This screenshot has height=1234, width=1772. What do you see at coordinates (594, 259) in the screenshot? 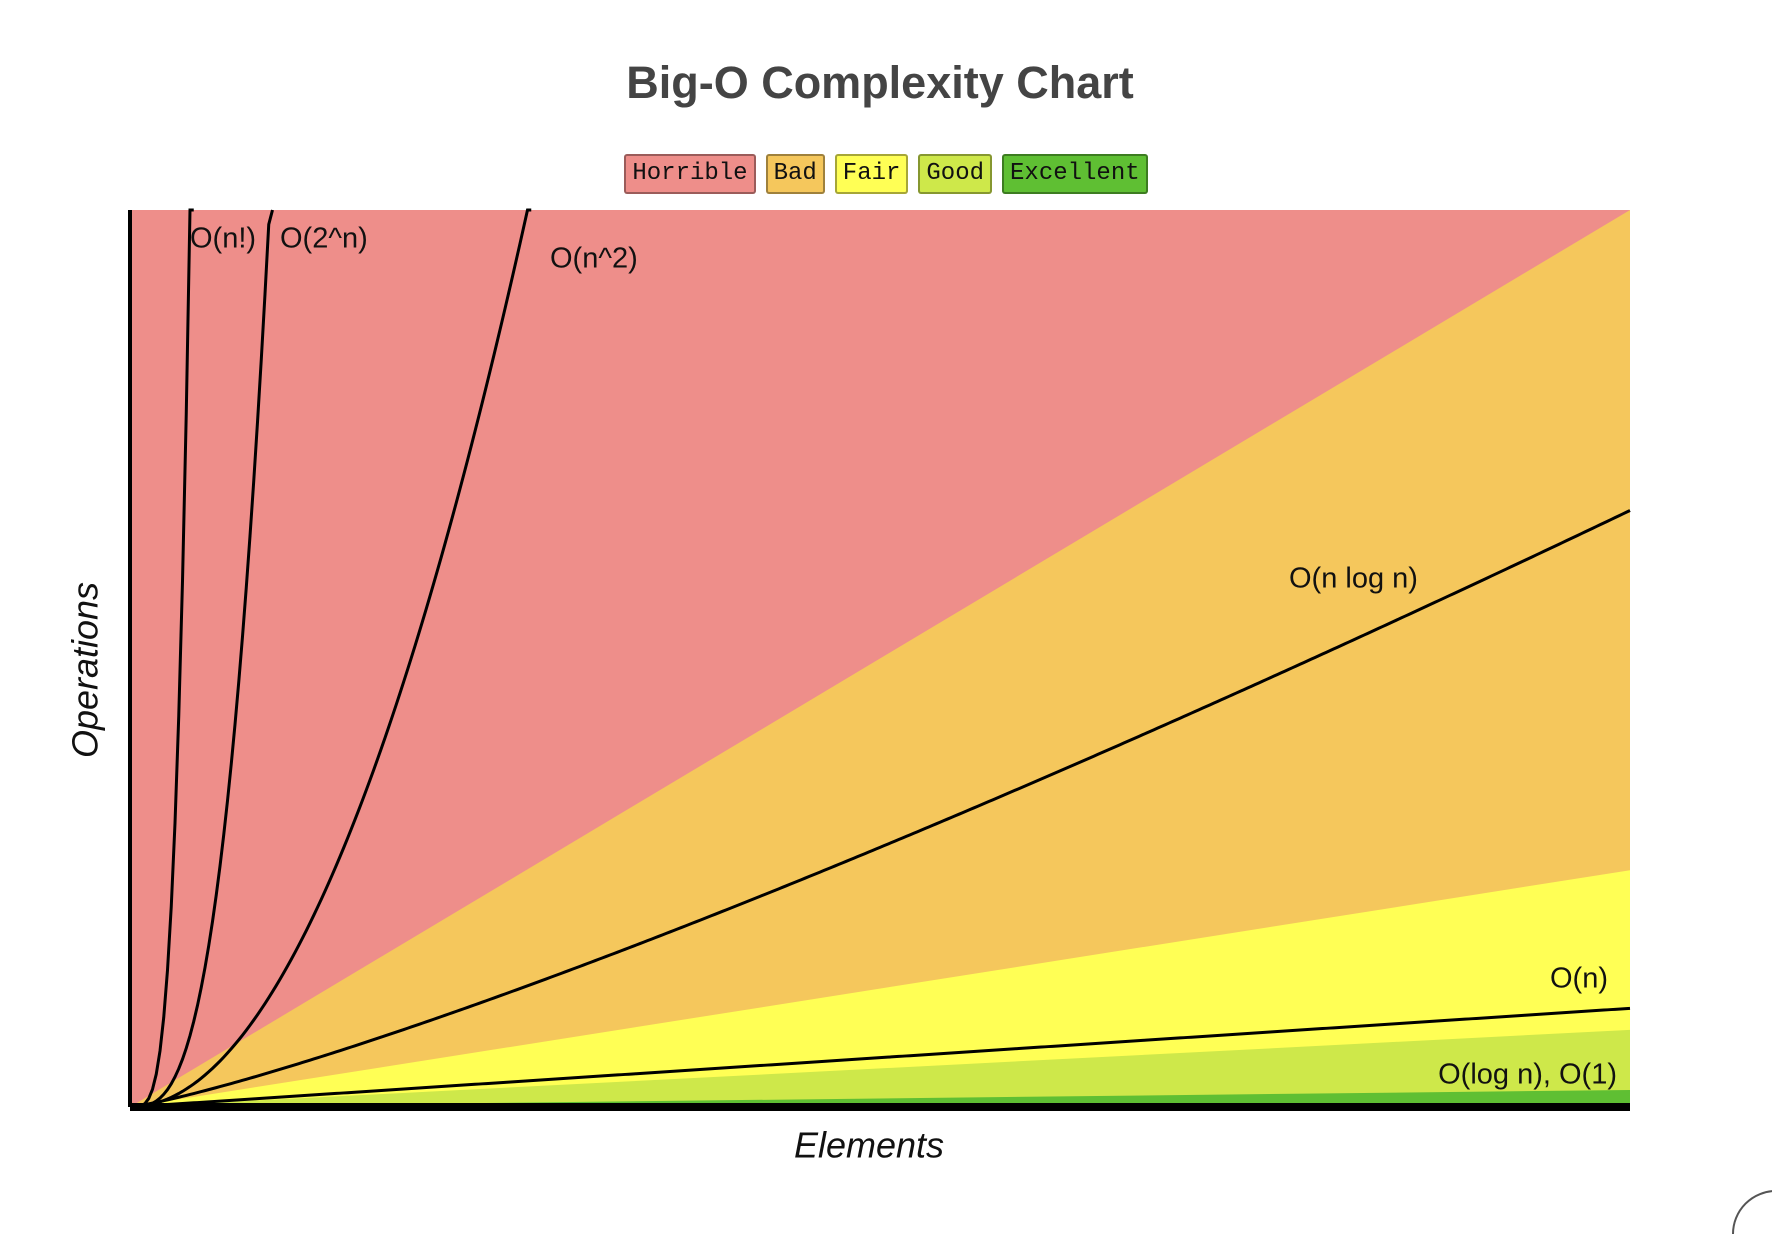
I see `curve-label: O(n^2)` at bounding box center [594, 259].